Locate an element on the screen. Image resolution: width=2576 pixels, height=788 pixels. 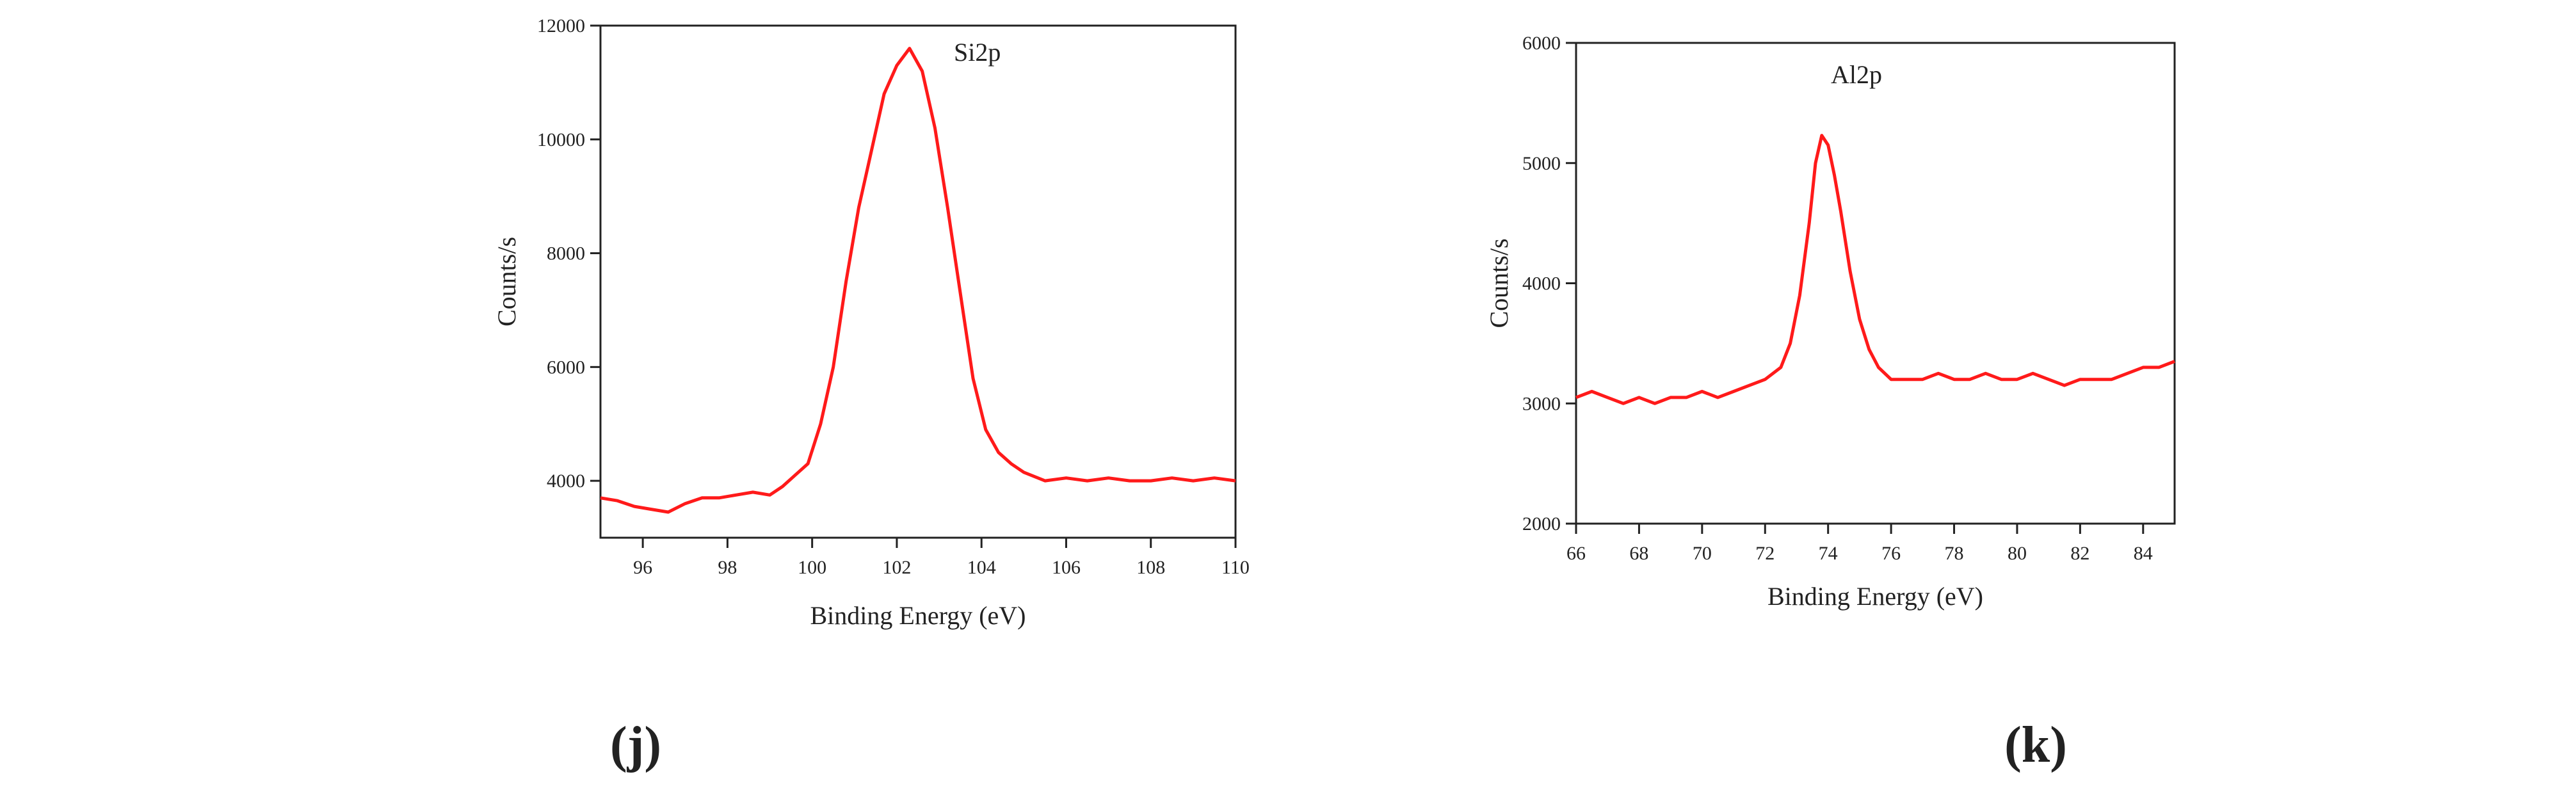
x-tick-label: 80 is located at coordinates (2017, 553).